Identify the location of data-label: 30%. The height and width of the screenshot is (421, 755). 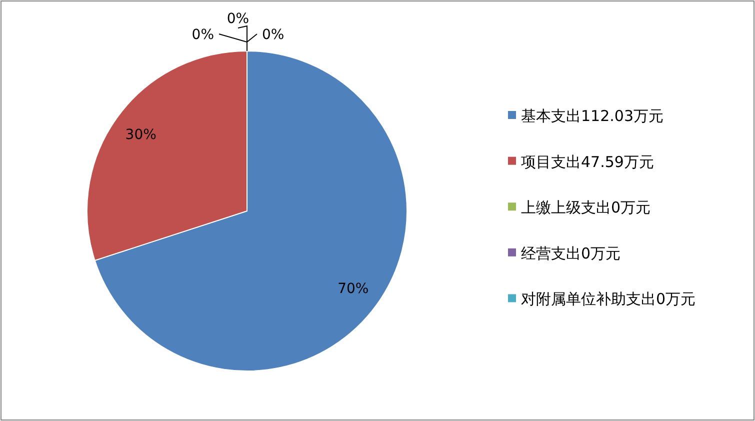
(140, 134).